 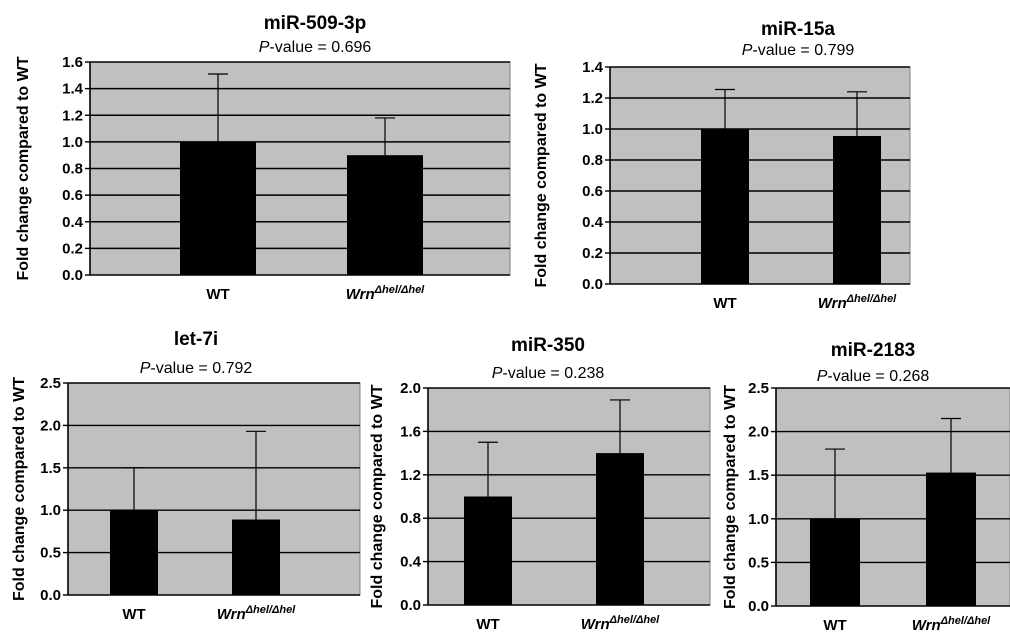 What do you see at coordinates (798, 50) in the screenshot?
I see `p-value-label: P-value = 0.799` at bounding box center [798, 50].